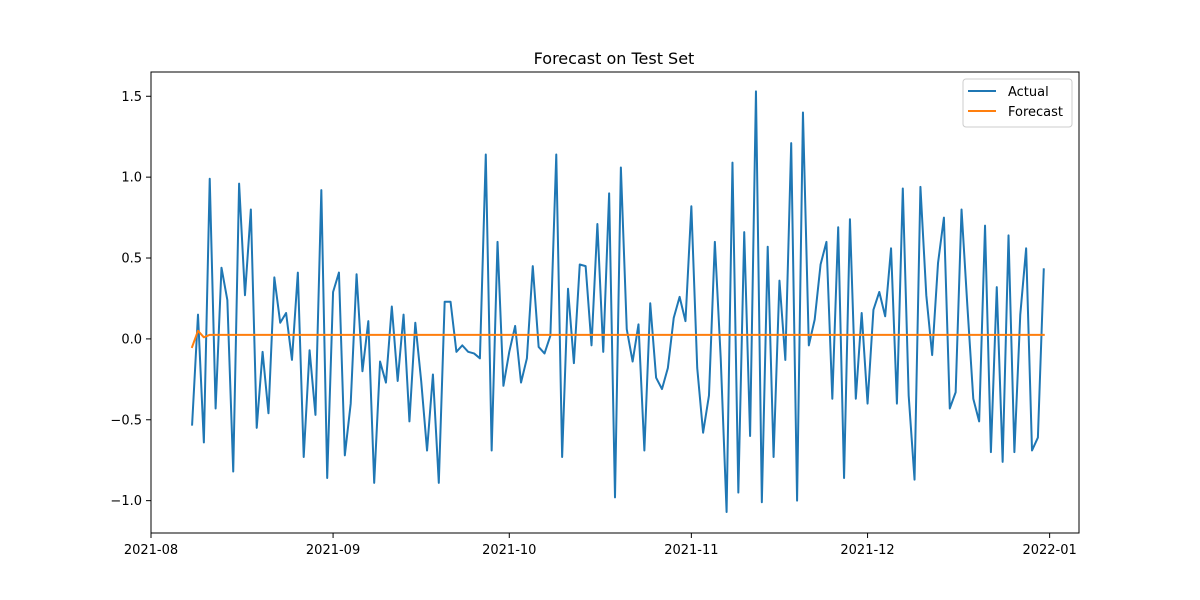 The width and height of the screenshot is (1200, 600). Describe the element at coordinates (130, 299) in the screenshot. I see `y-axis: −1.0 −0.5 0.0 0.5 1.0 1.5` at that location.